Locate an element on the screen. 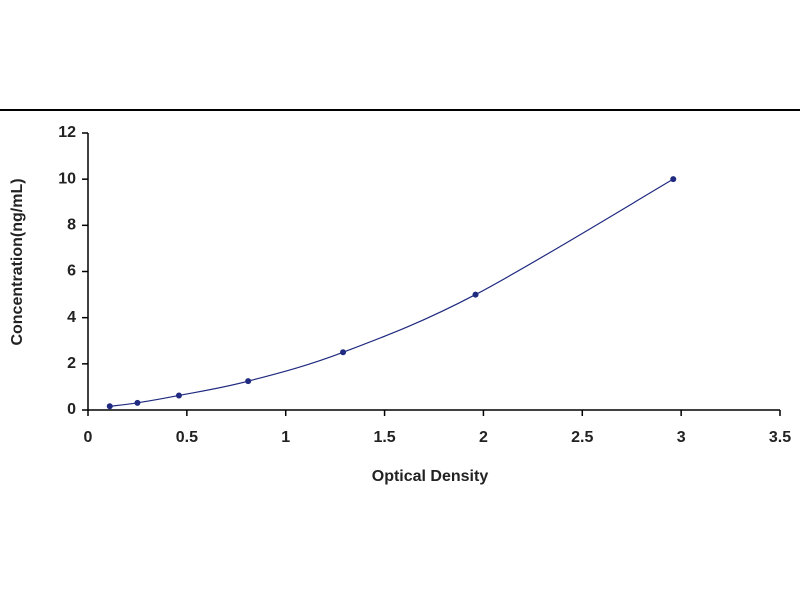 This screenshot has width=800, height=600. x-tick-label: 0 is located at coordinates (88, 437).